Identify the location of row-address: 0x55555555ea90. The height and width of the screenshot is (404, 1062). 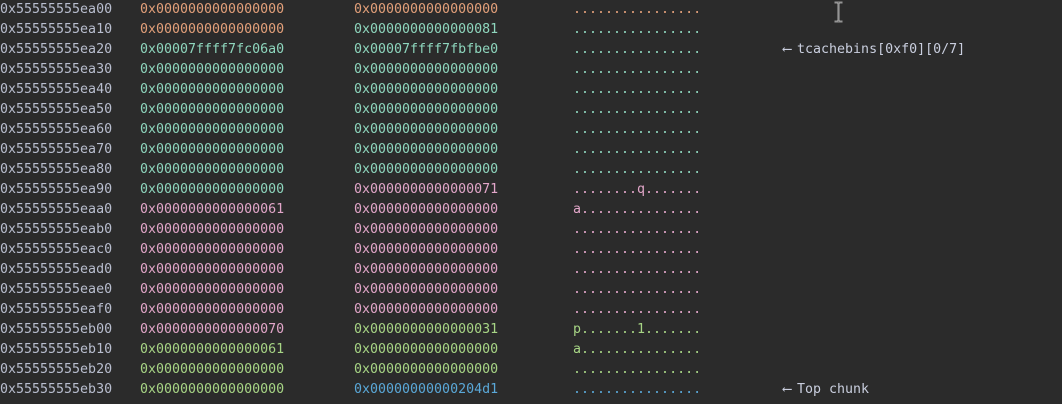
(56, 189).